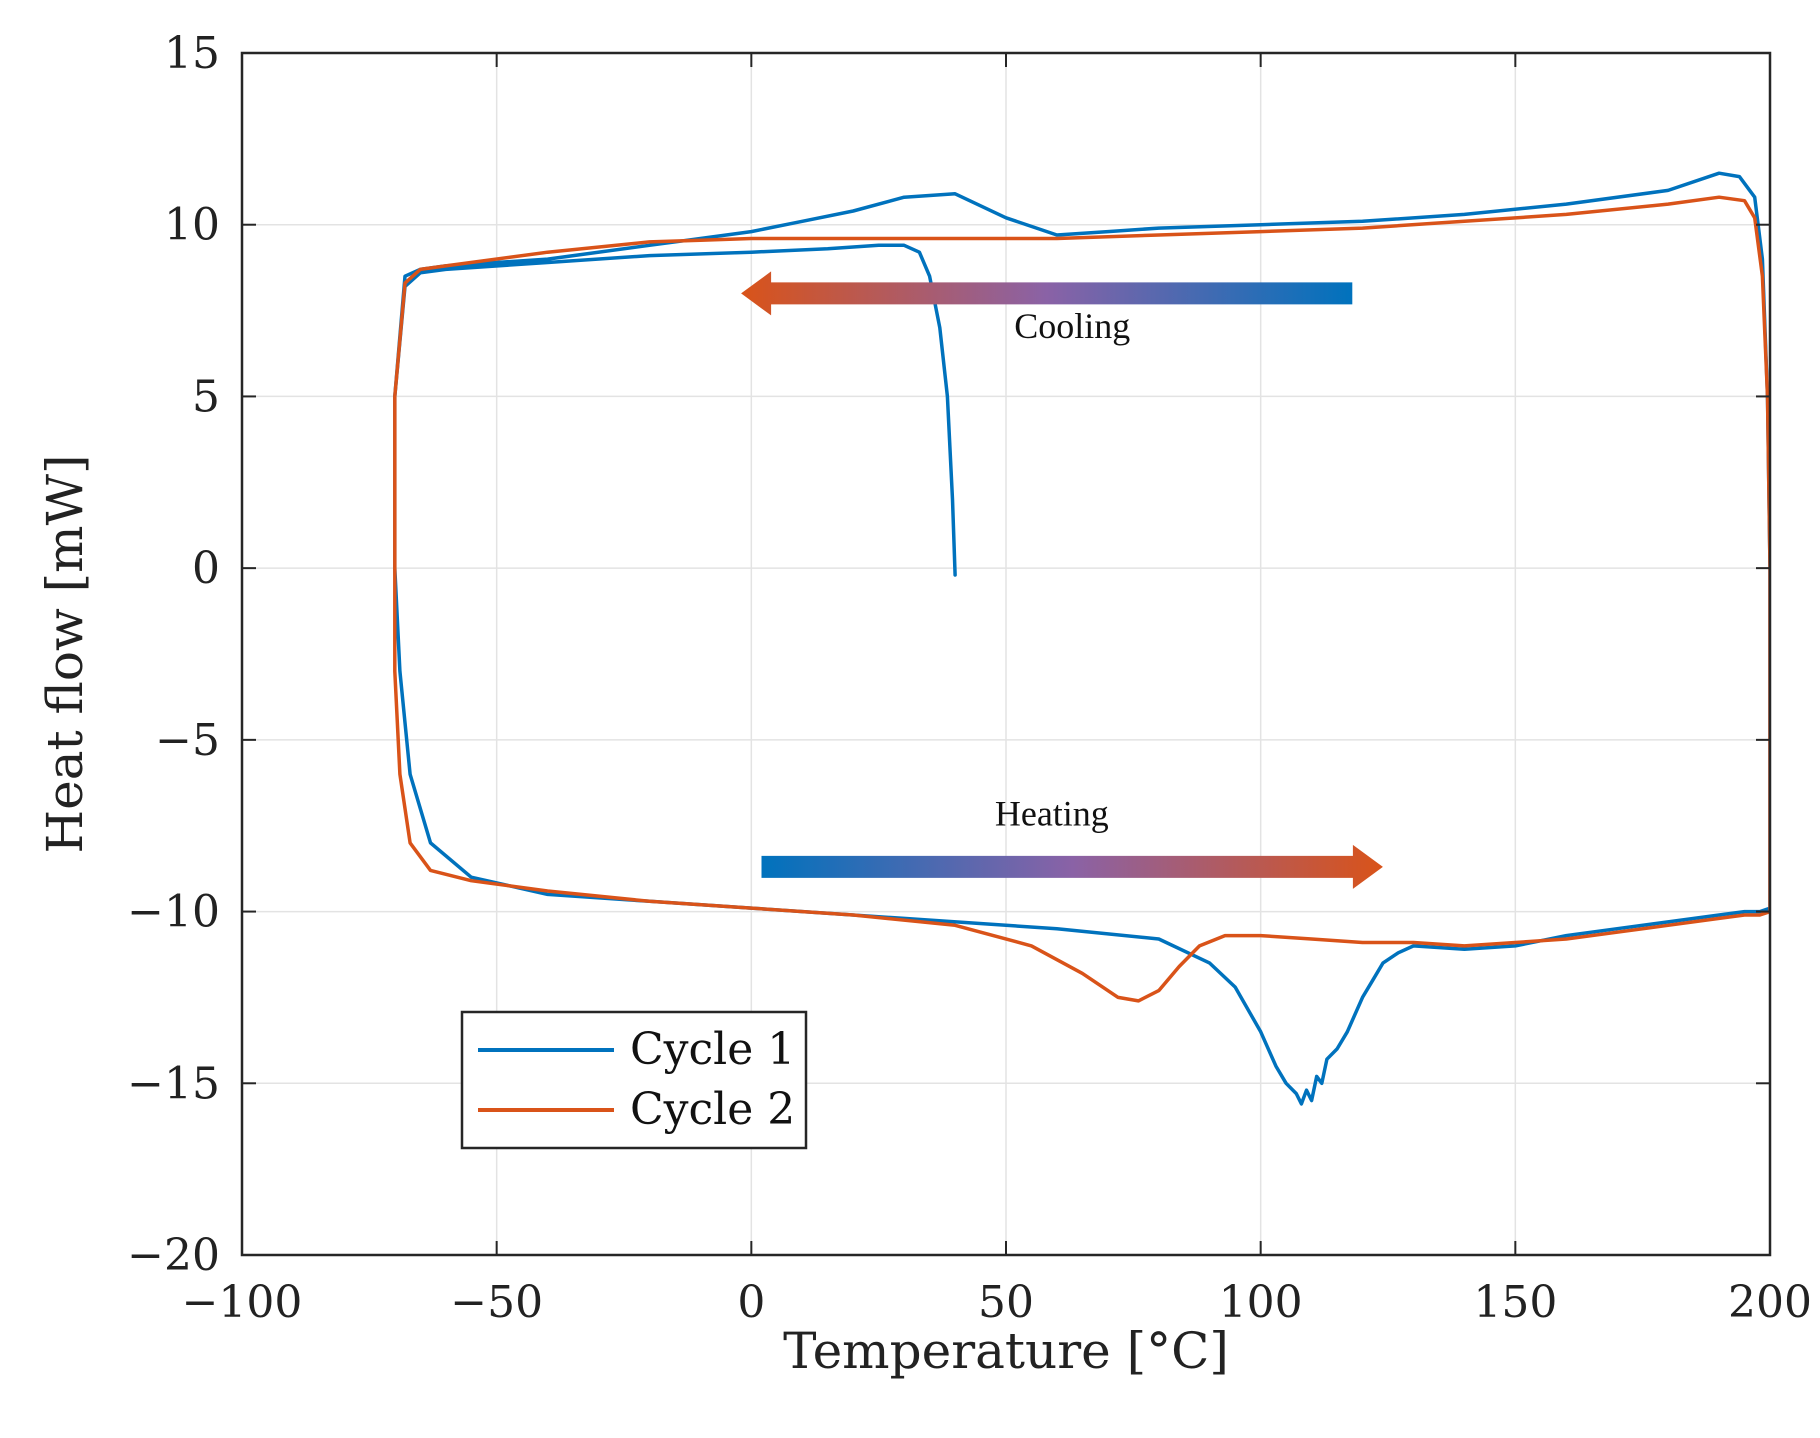 The height and width of the screenshot is (1438, 1820). Describe the element at coordinates (1515, 1302) in the screenshot. I see `x-tick-label: 150` at that location.